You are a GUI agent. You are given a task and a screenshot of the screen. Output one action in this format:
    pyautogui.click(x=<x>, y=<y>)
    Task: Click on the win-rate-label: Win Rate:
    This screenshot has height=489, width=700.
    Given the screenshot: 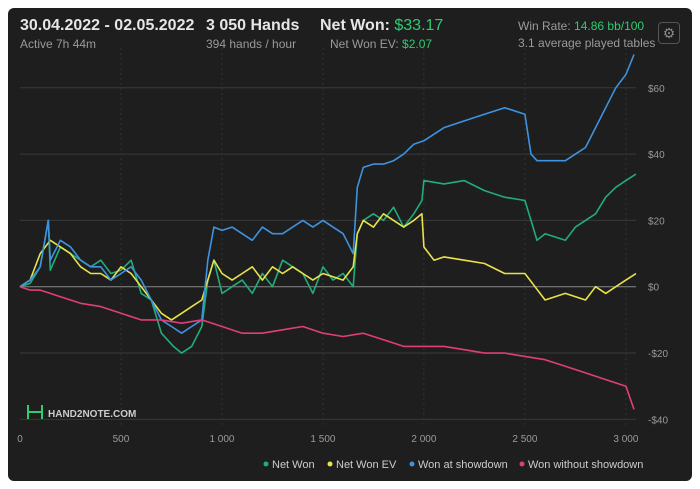 What is the action you would take?
    pyautogui.click(x=544, y=26)
    